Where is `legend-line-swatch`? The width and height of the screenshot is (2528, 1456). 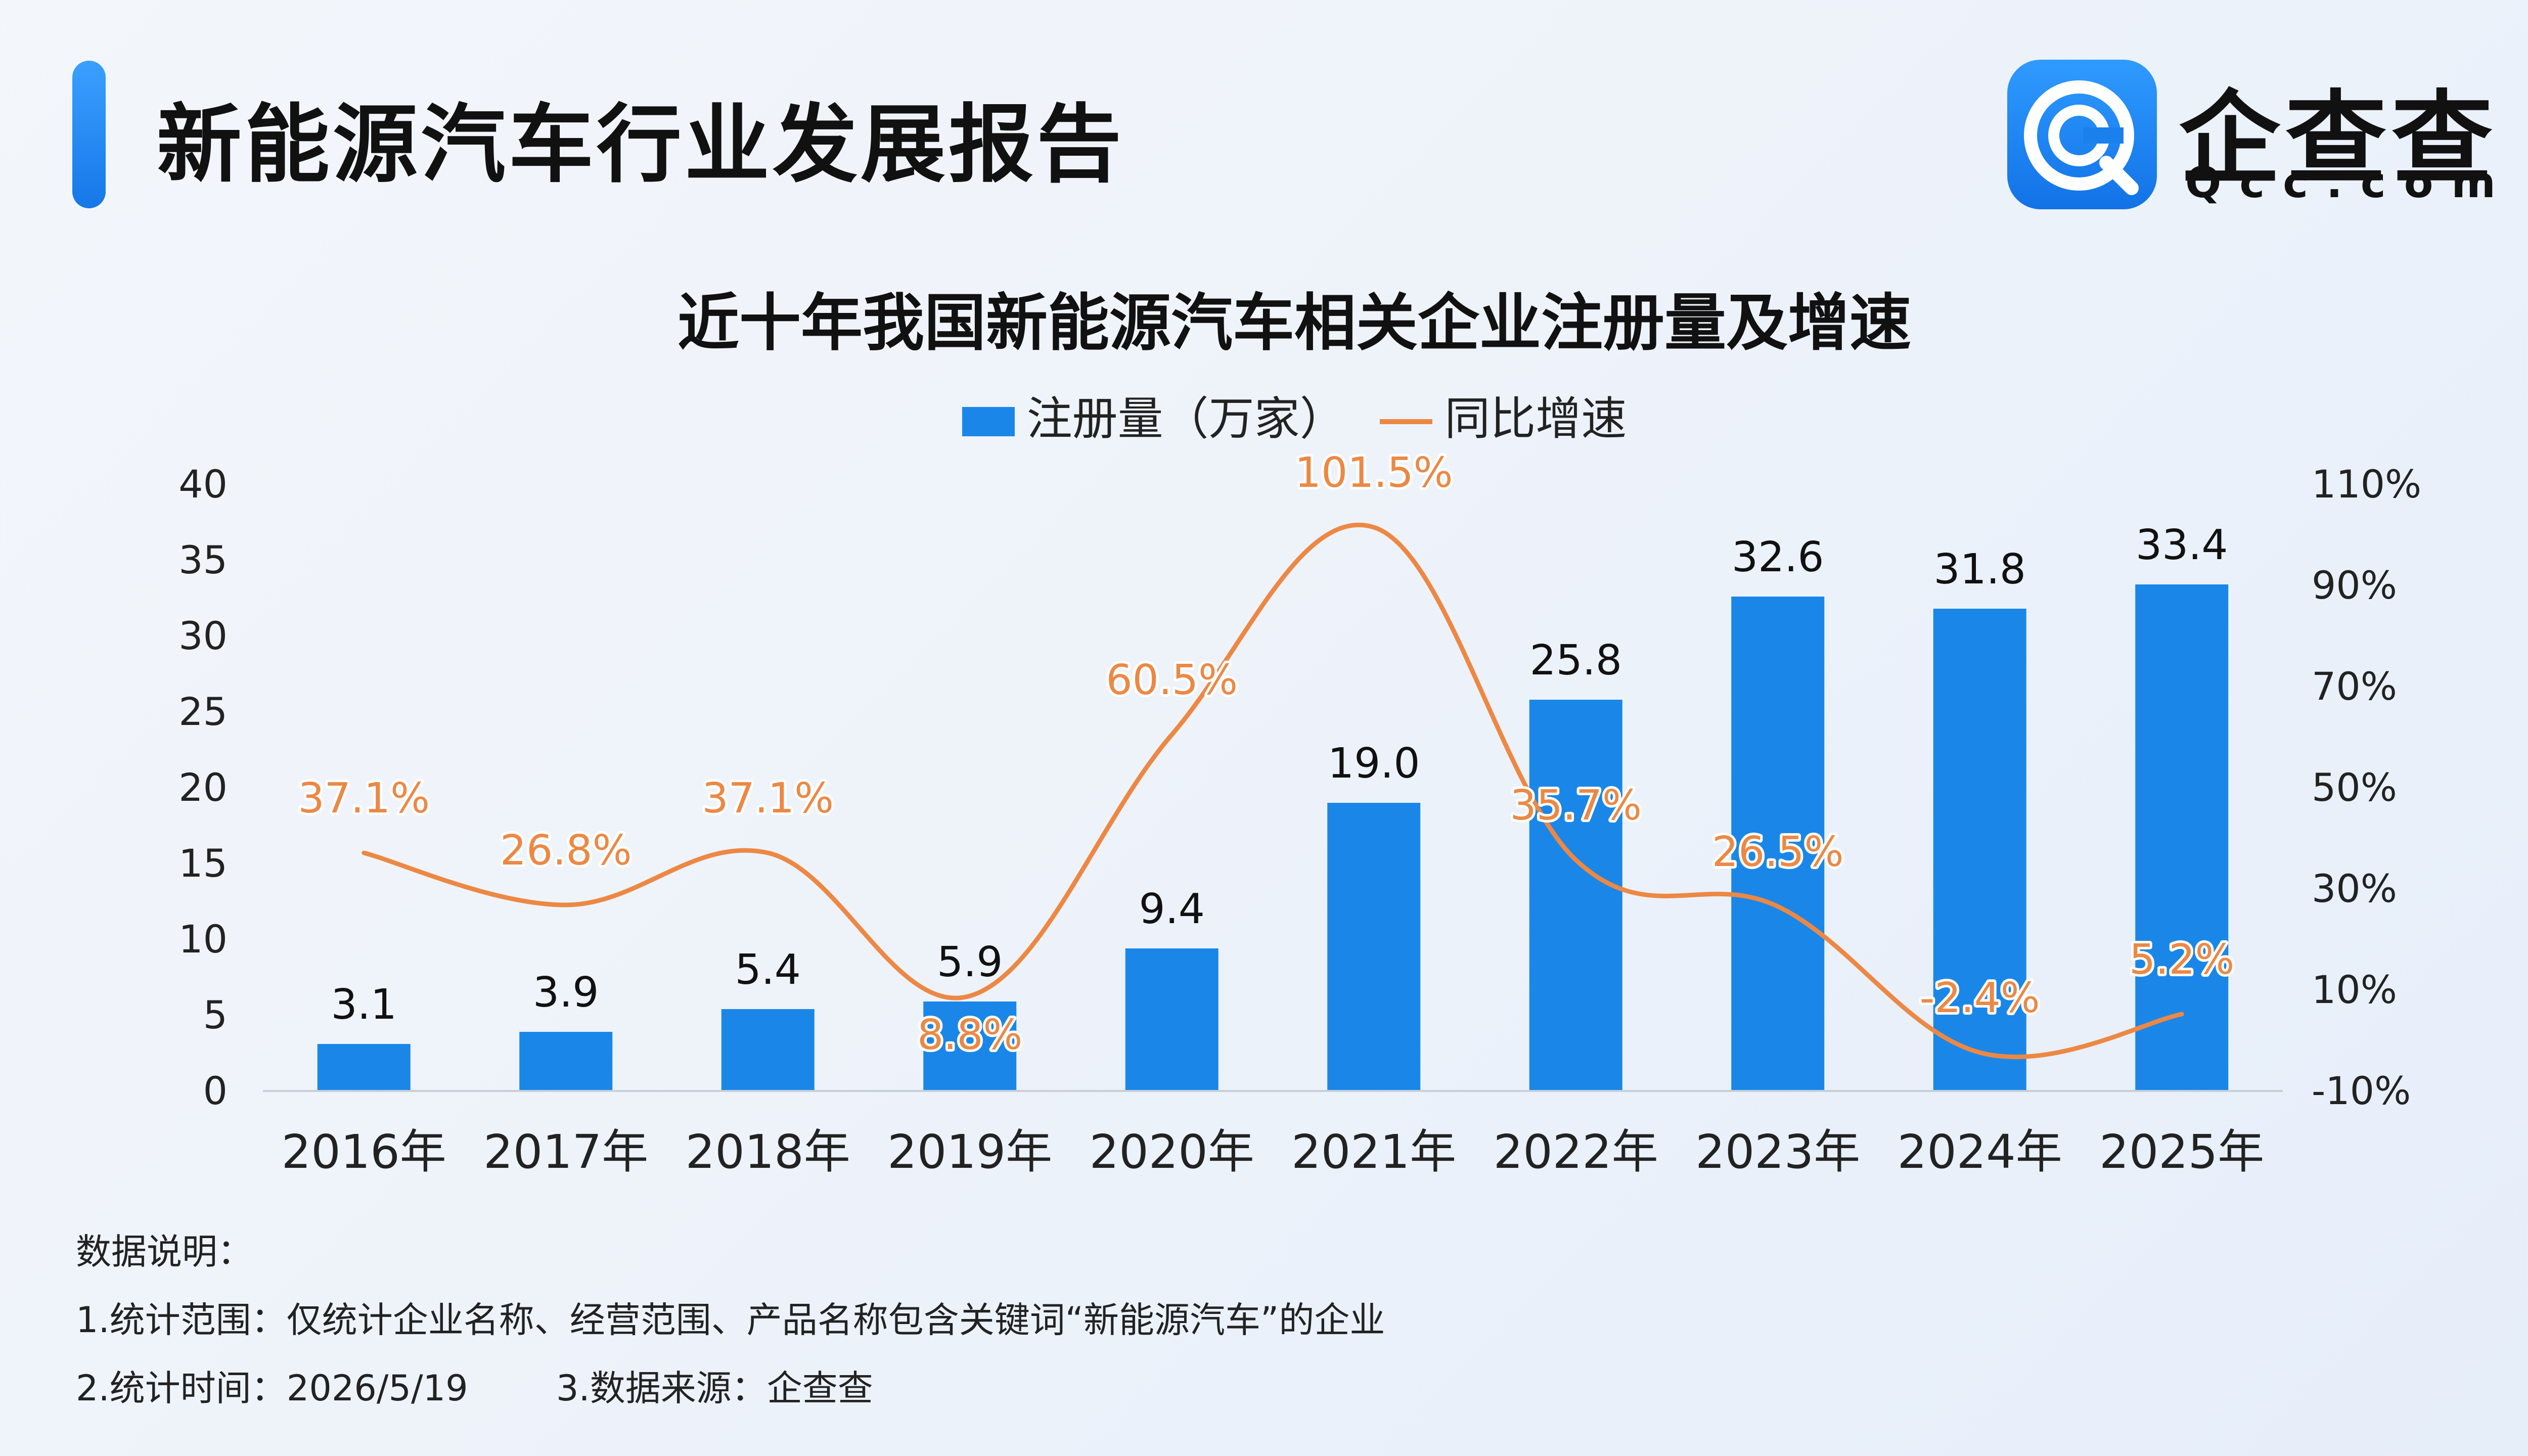 legend-line-swatch is located at coordinates (1407, 422).